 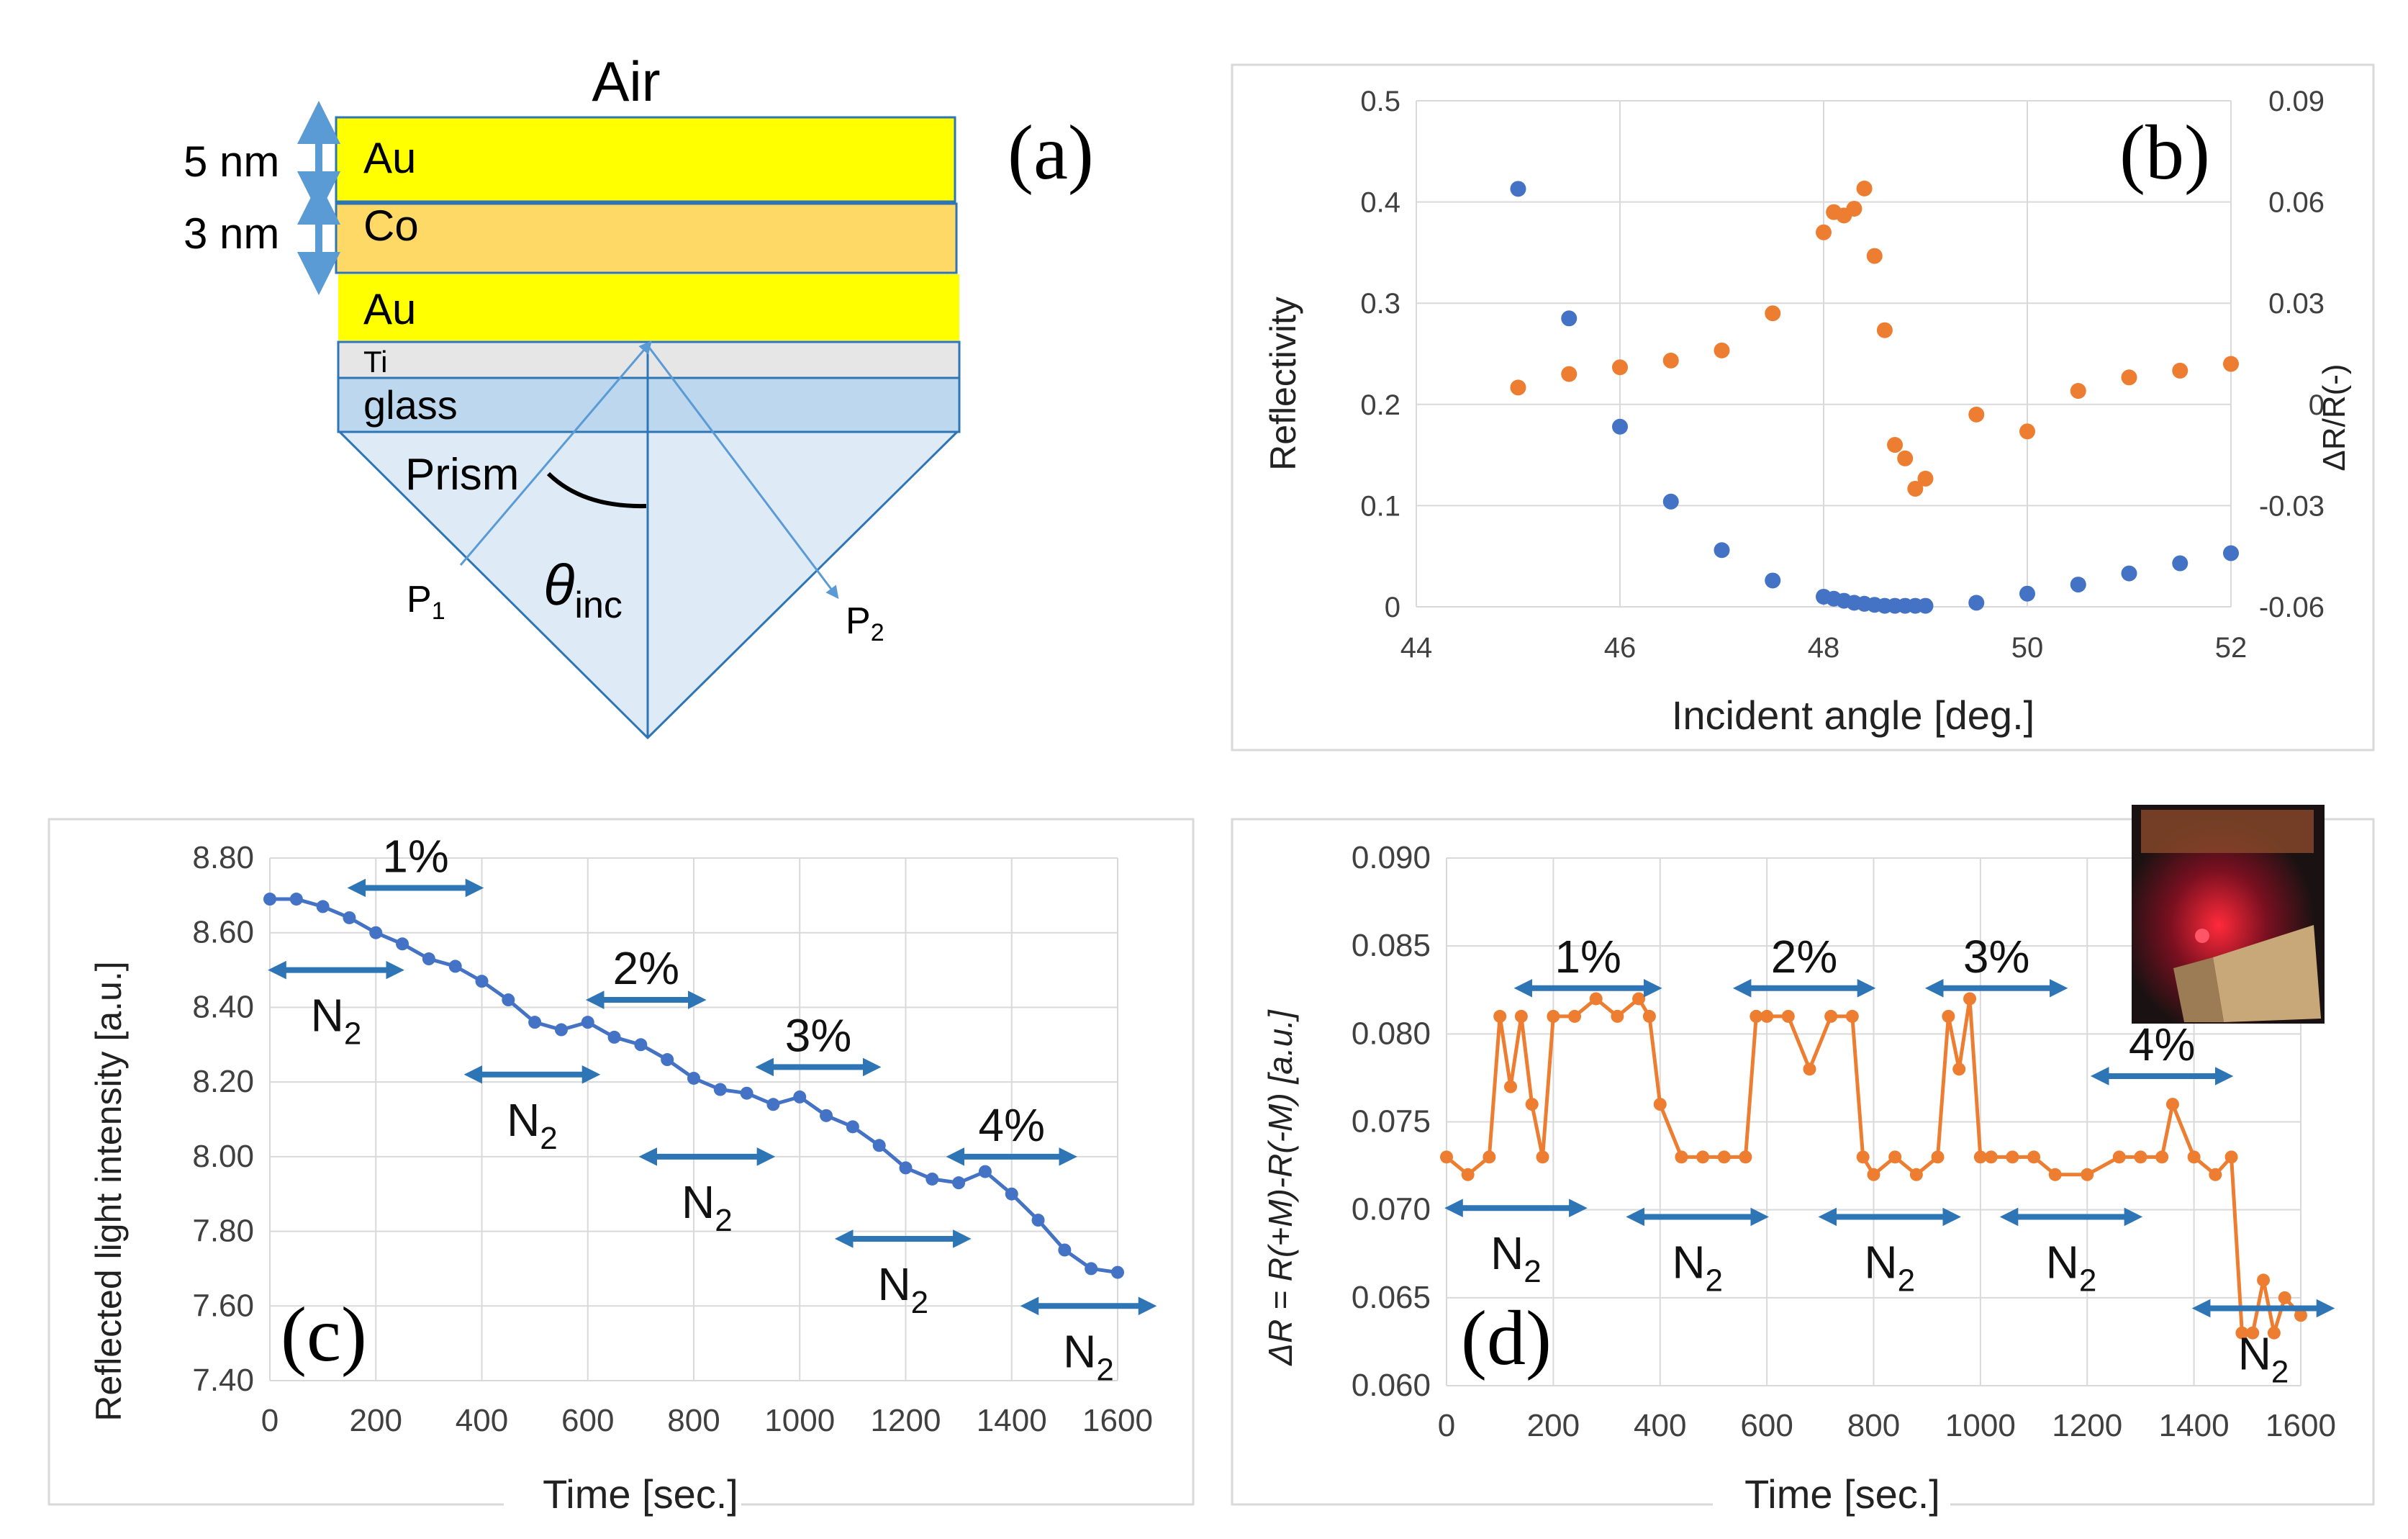 What do you see at coordinates (2164, 153) in the screenshot?
I see `panel-b-label: (b)` at bounding box center [2164, 153].